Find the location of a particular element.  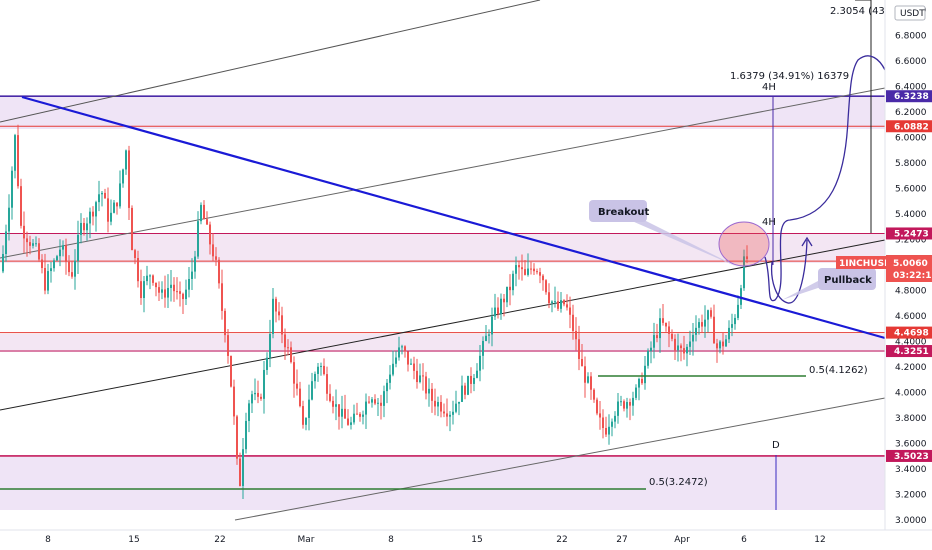

channel-upper-line is located at coordinates (270, 61).